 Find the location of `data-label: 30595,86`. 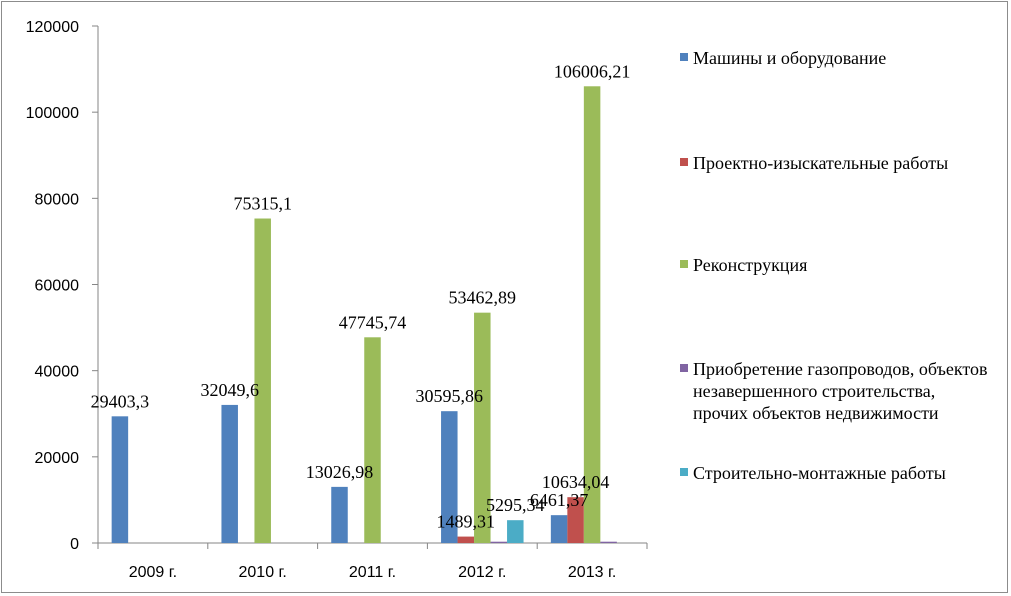

data-label: 30595,86 is located at coordinates (450, 396).